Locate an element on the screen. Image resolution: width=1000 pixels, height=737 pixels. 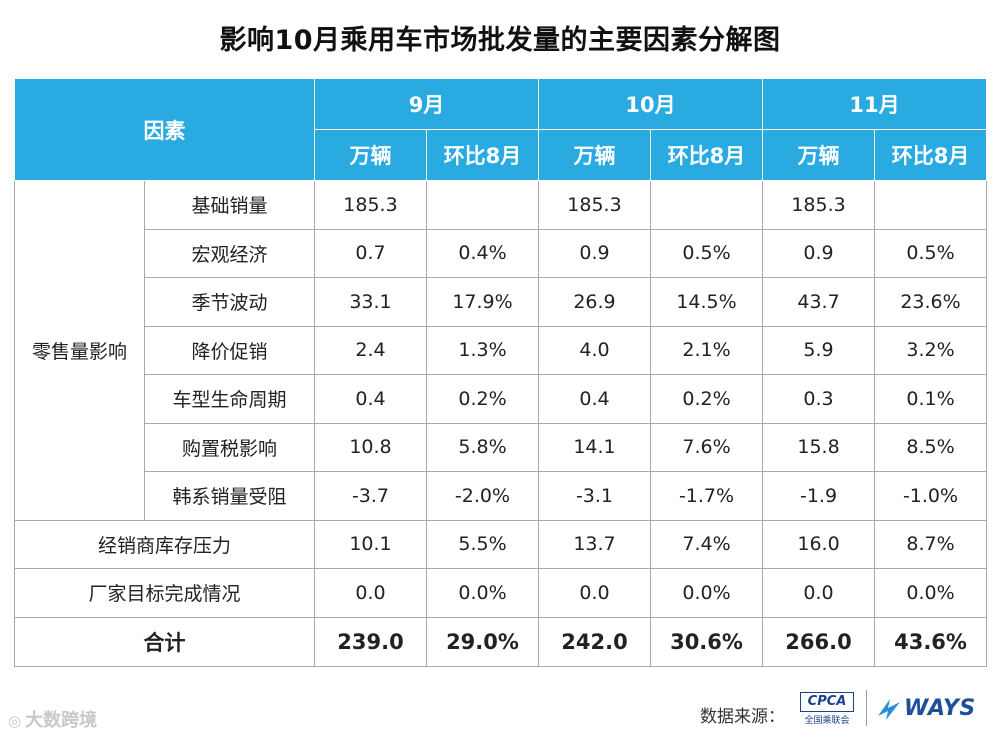
table-cell: 43.7 is located at coordinates (819, 302).